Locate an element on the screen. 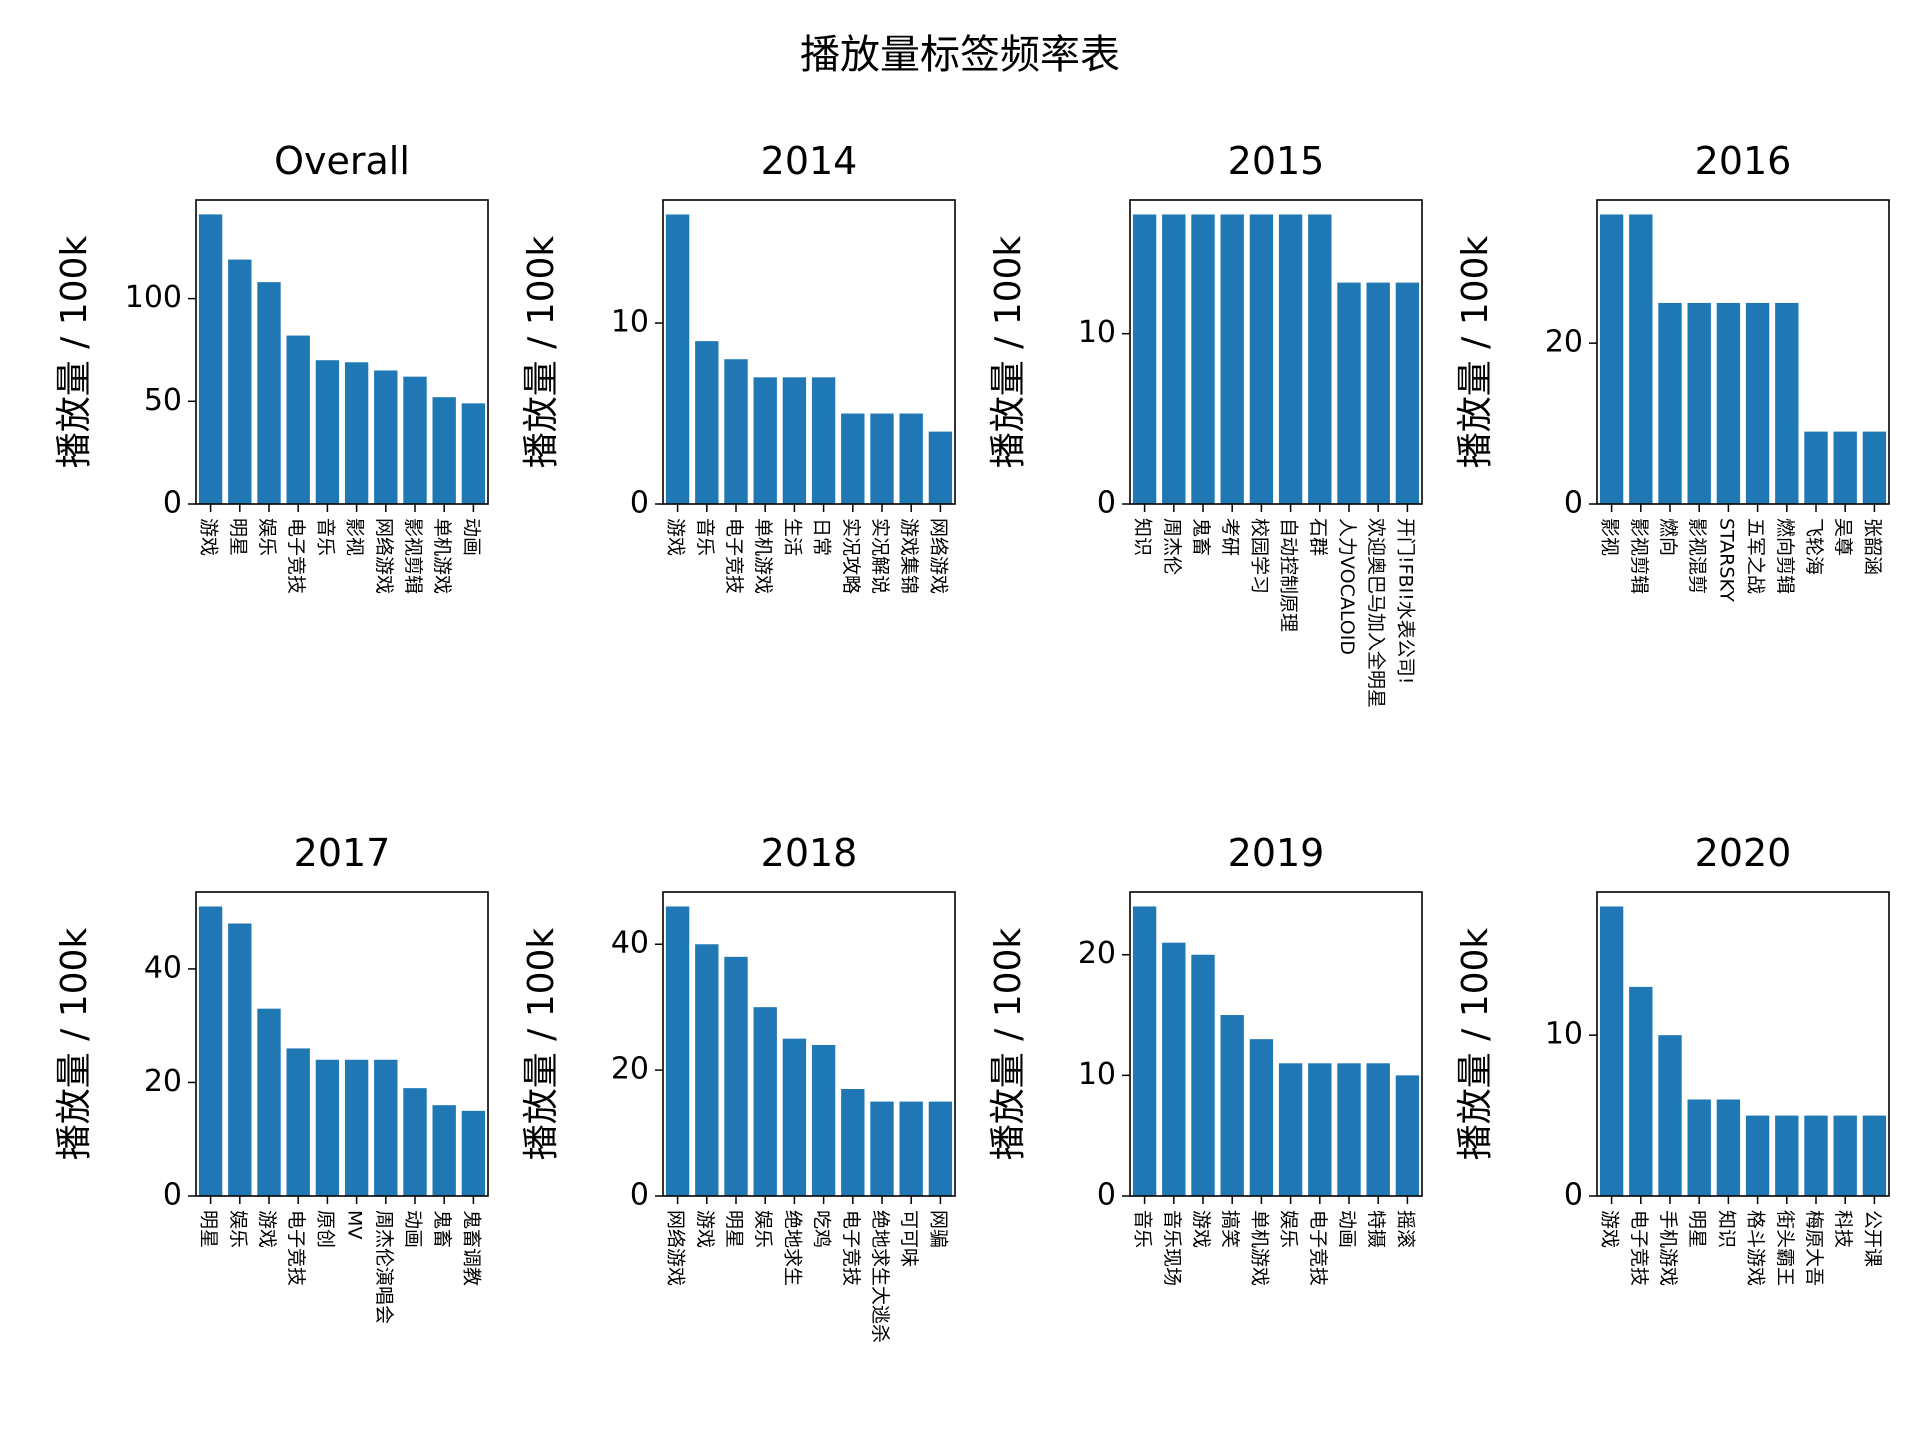 This screenshot has height=1440, width=1920. x-tick-label: STARSKY is located at coordinates (1726, 560).